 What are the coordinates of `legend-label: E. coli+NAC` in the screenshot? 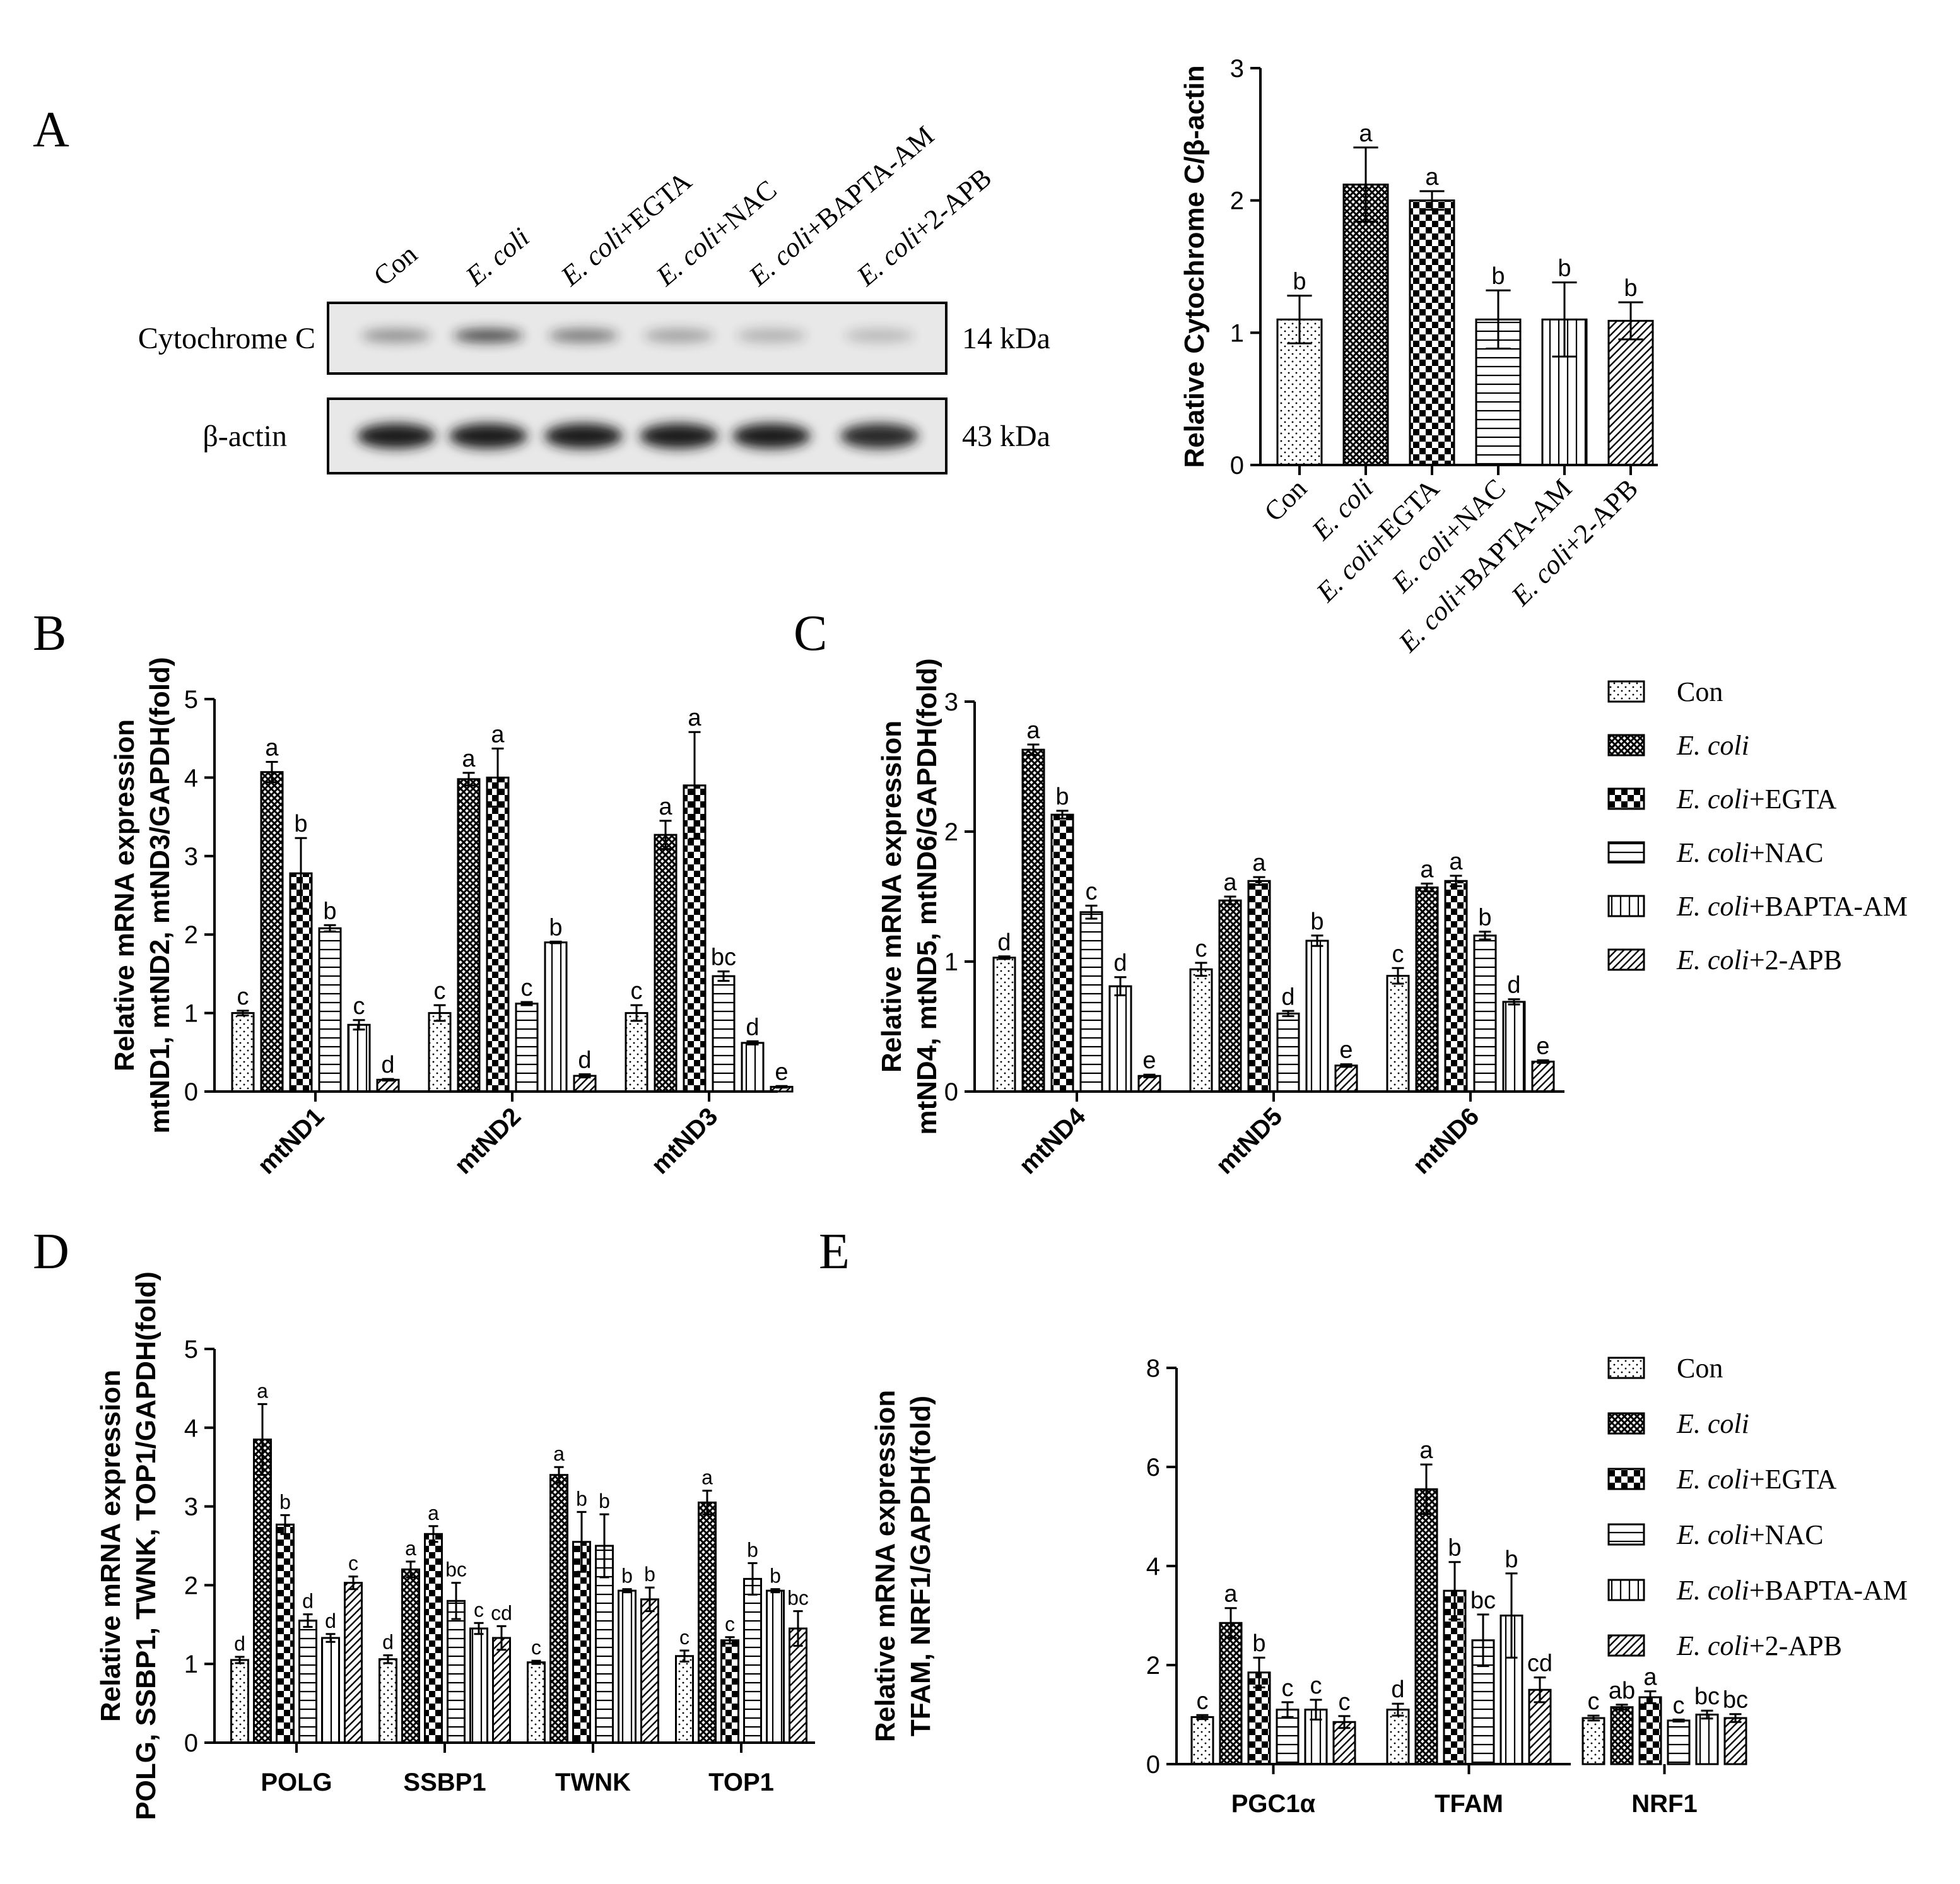 It's located at (1750, 1534).